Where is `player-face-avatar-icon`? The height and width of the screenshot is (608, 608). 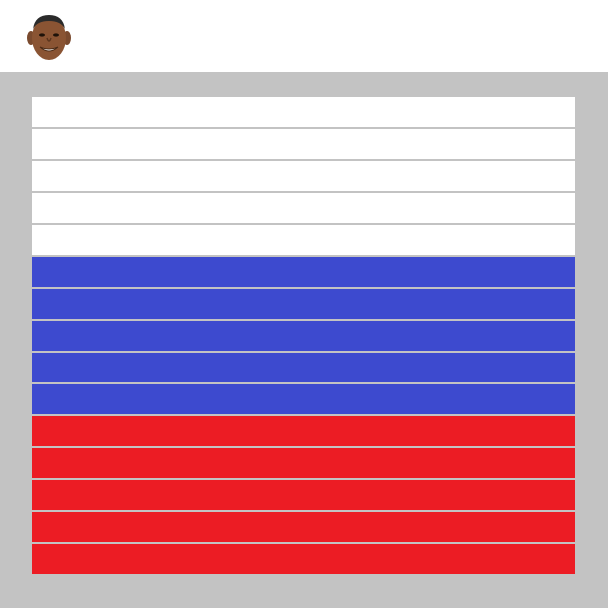
player-face-avatar-icon is located at coordinates (49, 37).